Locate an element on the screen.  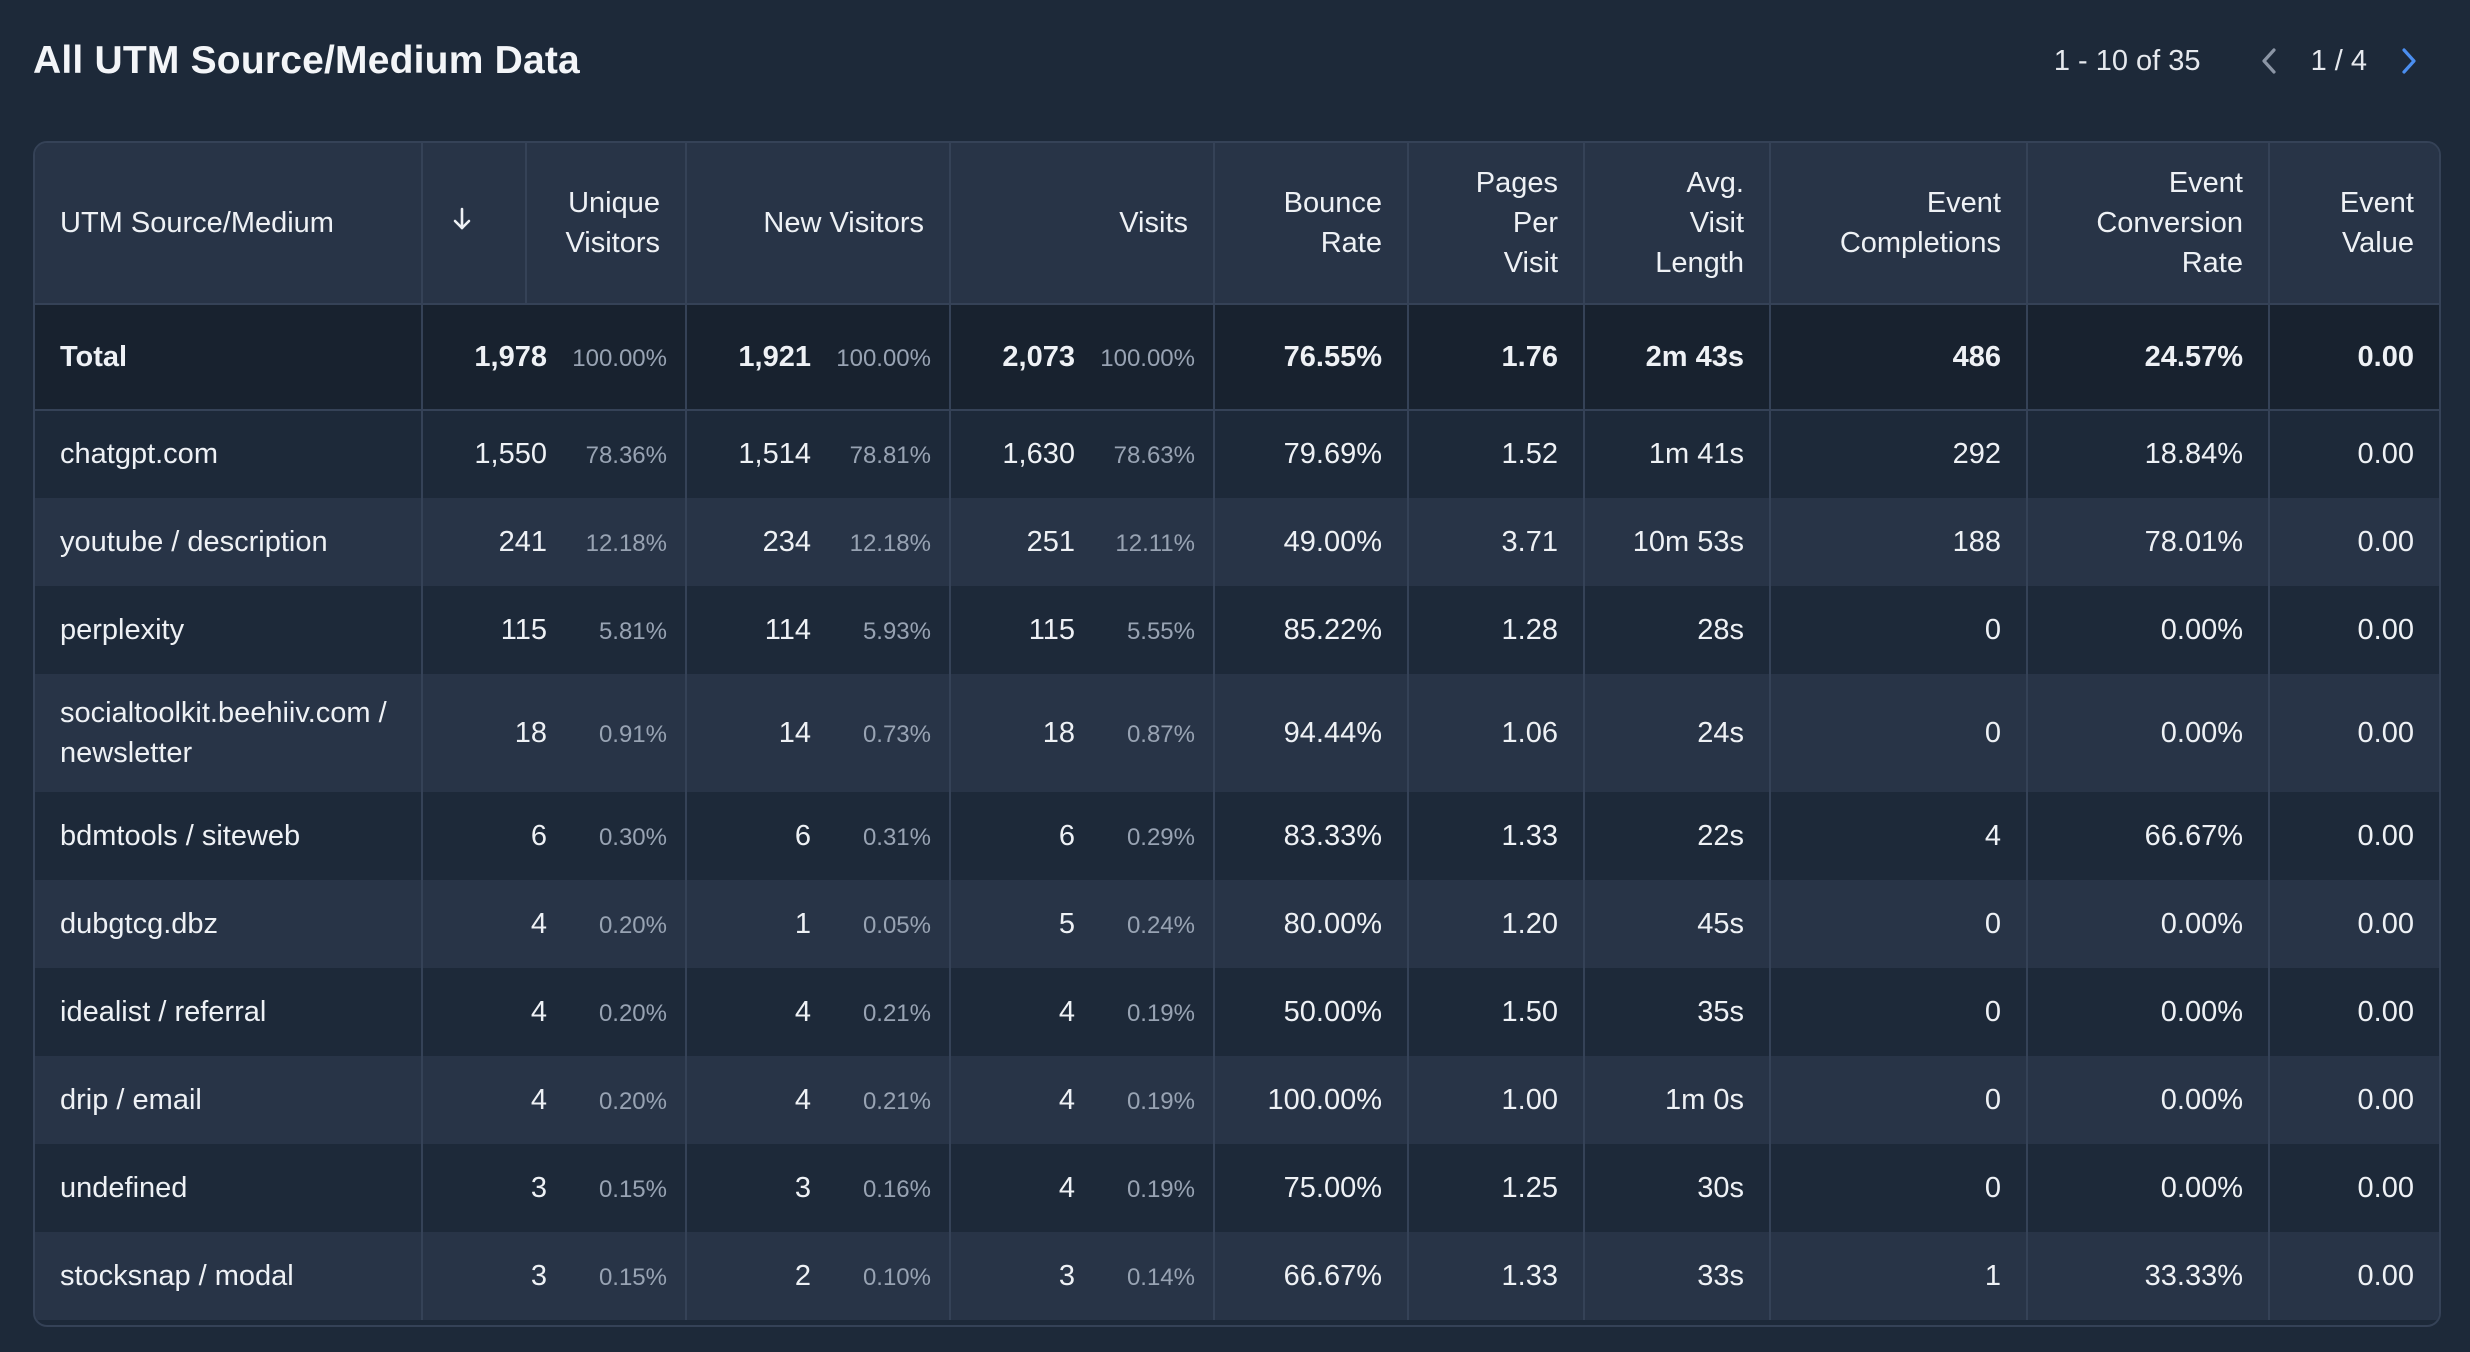
col-header-event-conversion-rate: Event Conversion Rate is located at coordinates (2148, 224).